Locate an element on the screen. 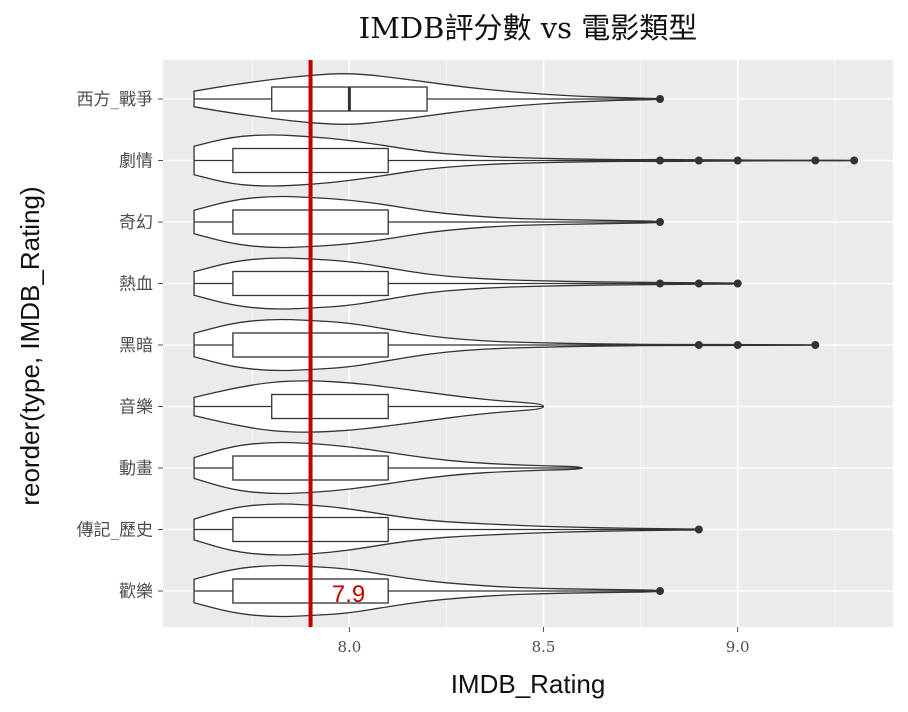 This screenshot has width=908, height=712. y-tick-label: 劇情 is located at coordinates (136, 162).